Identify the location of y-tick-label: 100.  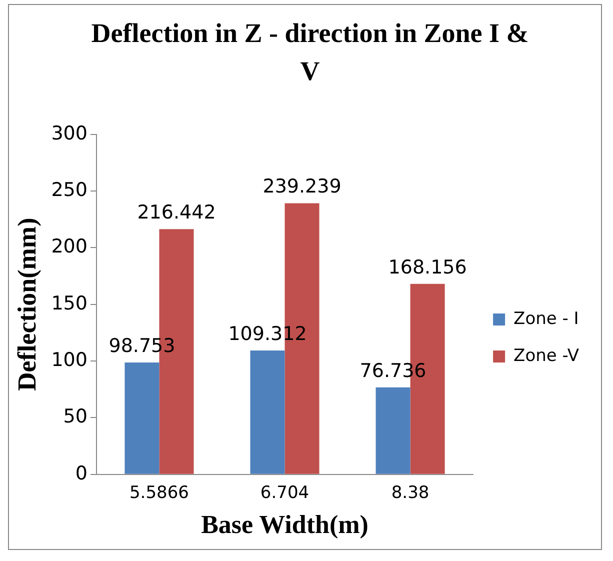
(69, 360).